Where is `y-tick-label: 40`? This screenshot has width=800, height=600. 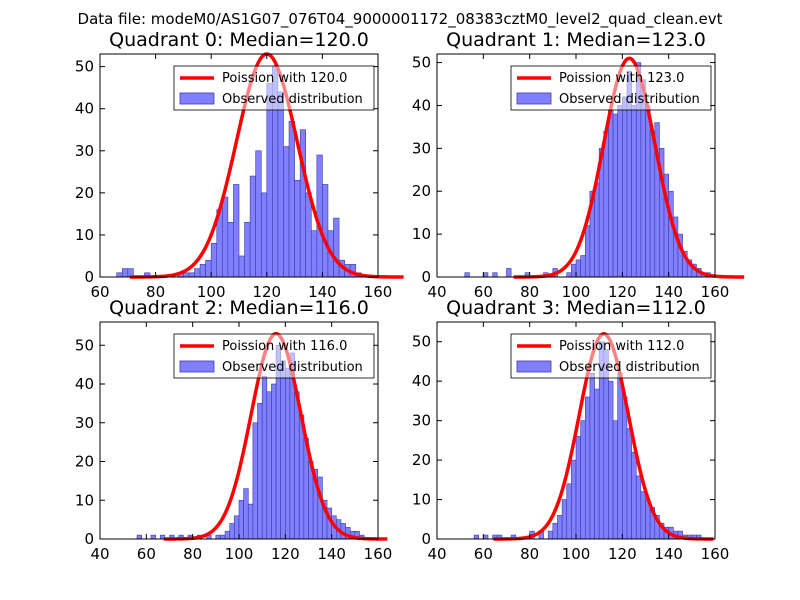
y-tick-label: 40 is located at coordinates (84, 109).